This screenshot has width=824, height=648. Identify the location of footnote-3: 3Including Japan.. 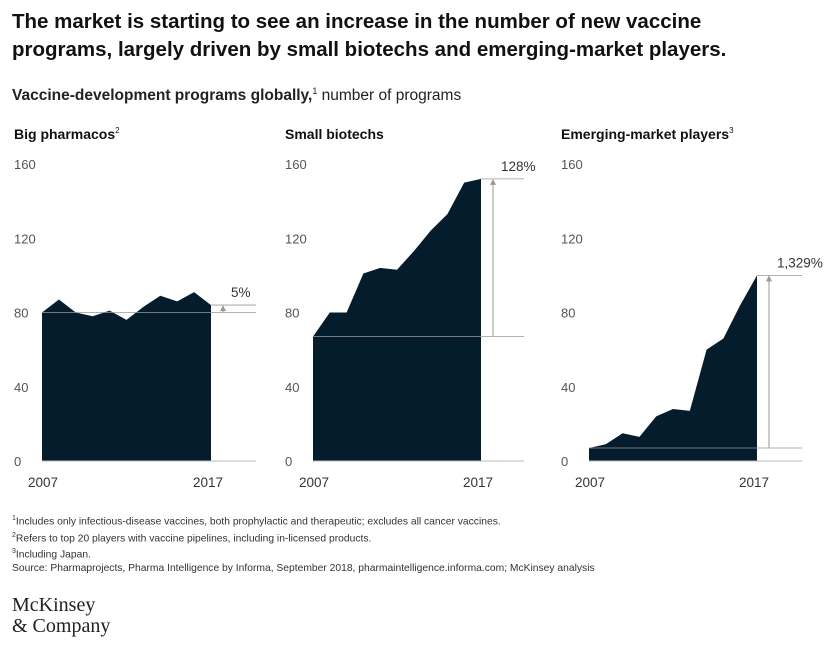
(51, 554).